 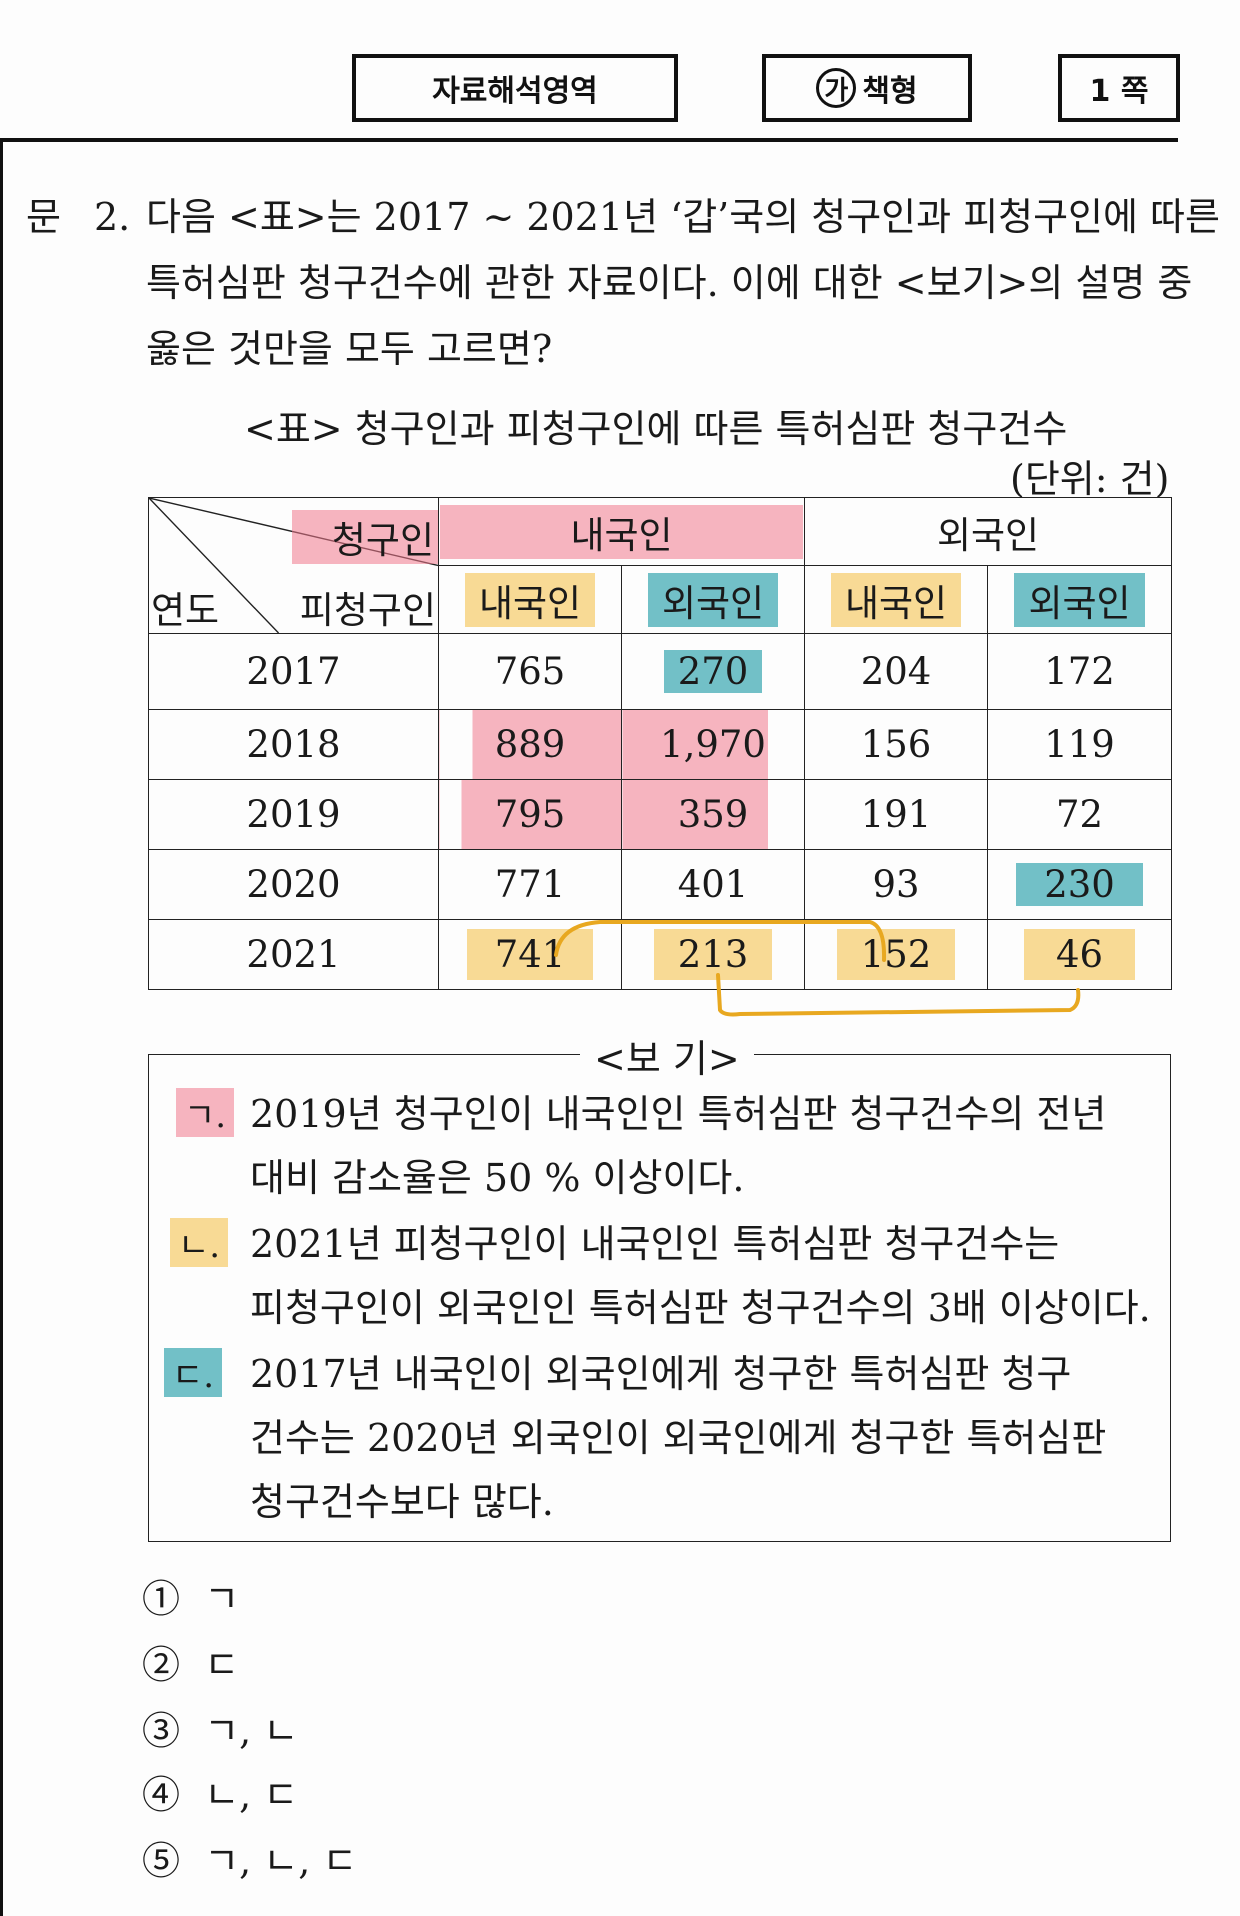 What do you see at coordinates (530, 954) in the screenshot?
I see `value-cell: 741` at bounding box center [530, 954].